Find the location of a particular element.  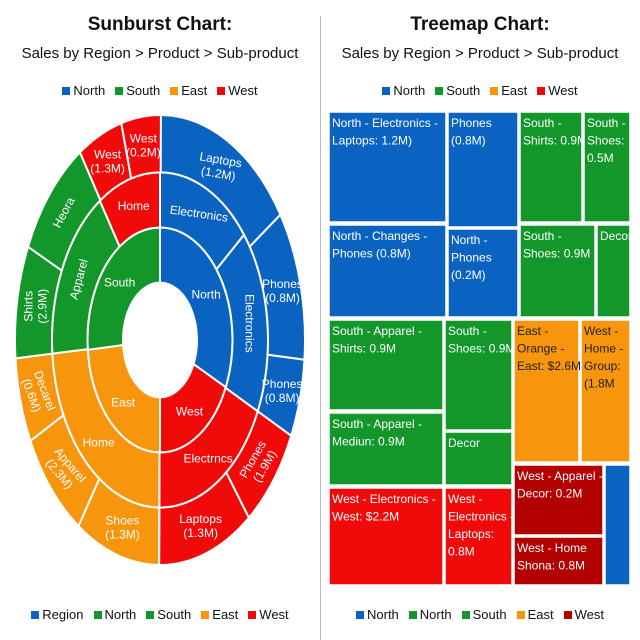

treemap-legend-top: North South East West is located at coordinates (480, 90).